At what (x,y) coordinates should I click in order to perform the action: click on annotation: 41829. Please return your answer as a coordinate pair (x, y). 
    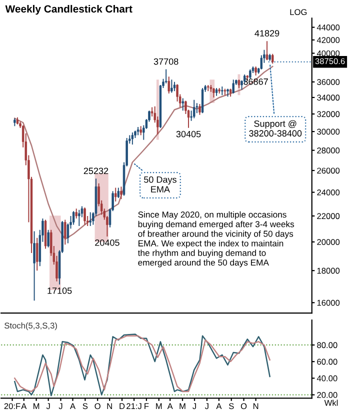
    Looking at the image, I should click on (267, 33).